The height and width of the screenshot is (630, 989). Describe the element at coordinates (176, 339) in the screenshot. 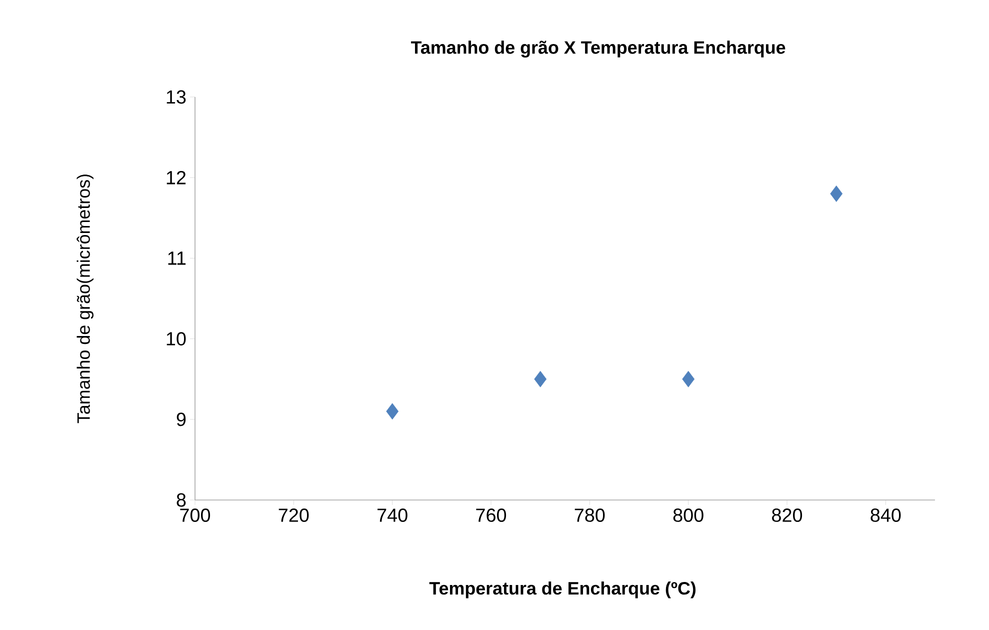

I see `y-tick-label: 10` at that location.